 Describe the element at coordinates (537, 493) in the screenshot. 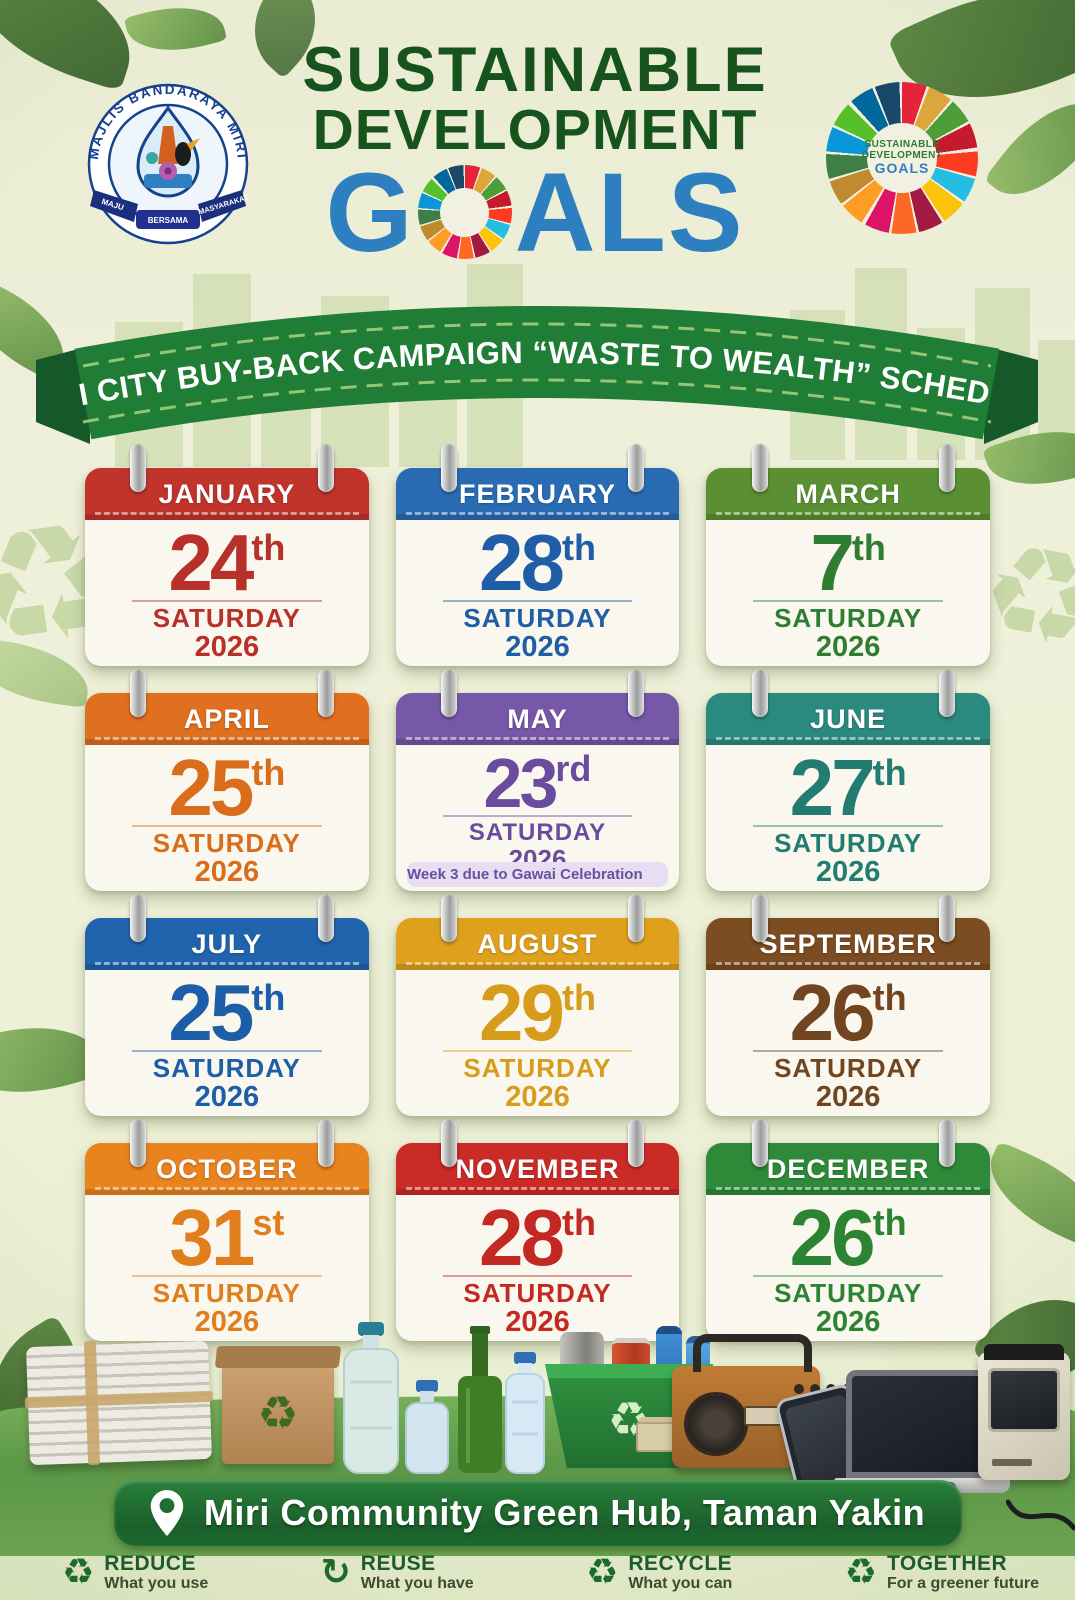

I see `month-name: FEBRUARY` at that location.